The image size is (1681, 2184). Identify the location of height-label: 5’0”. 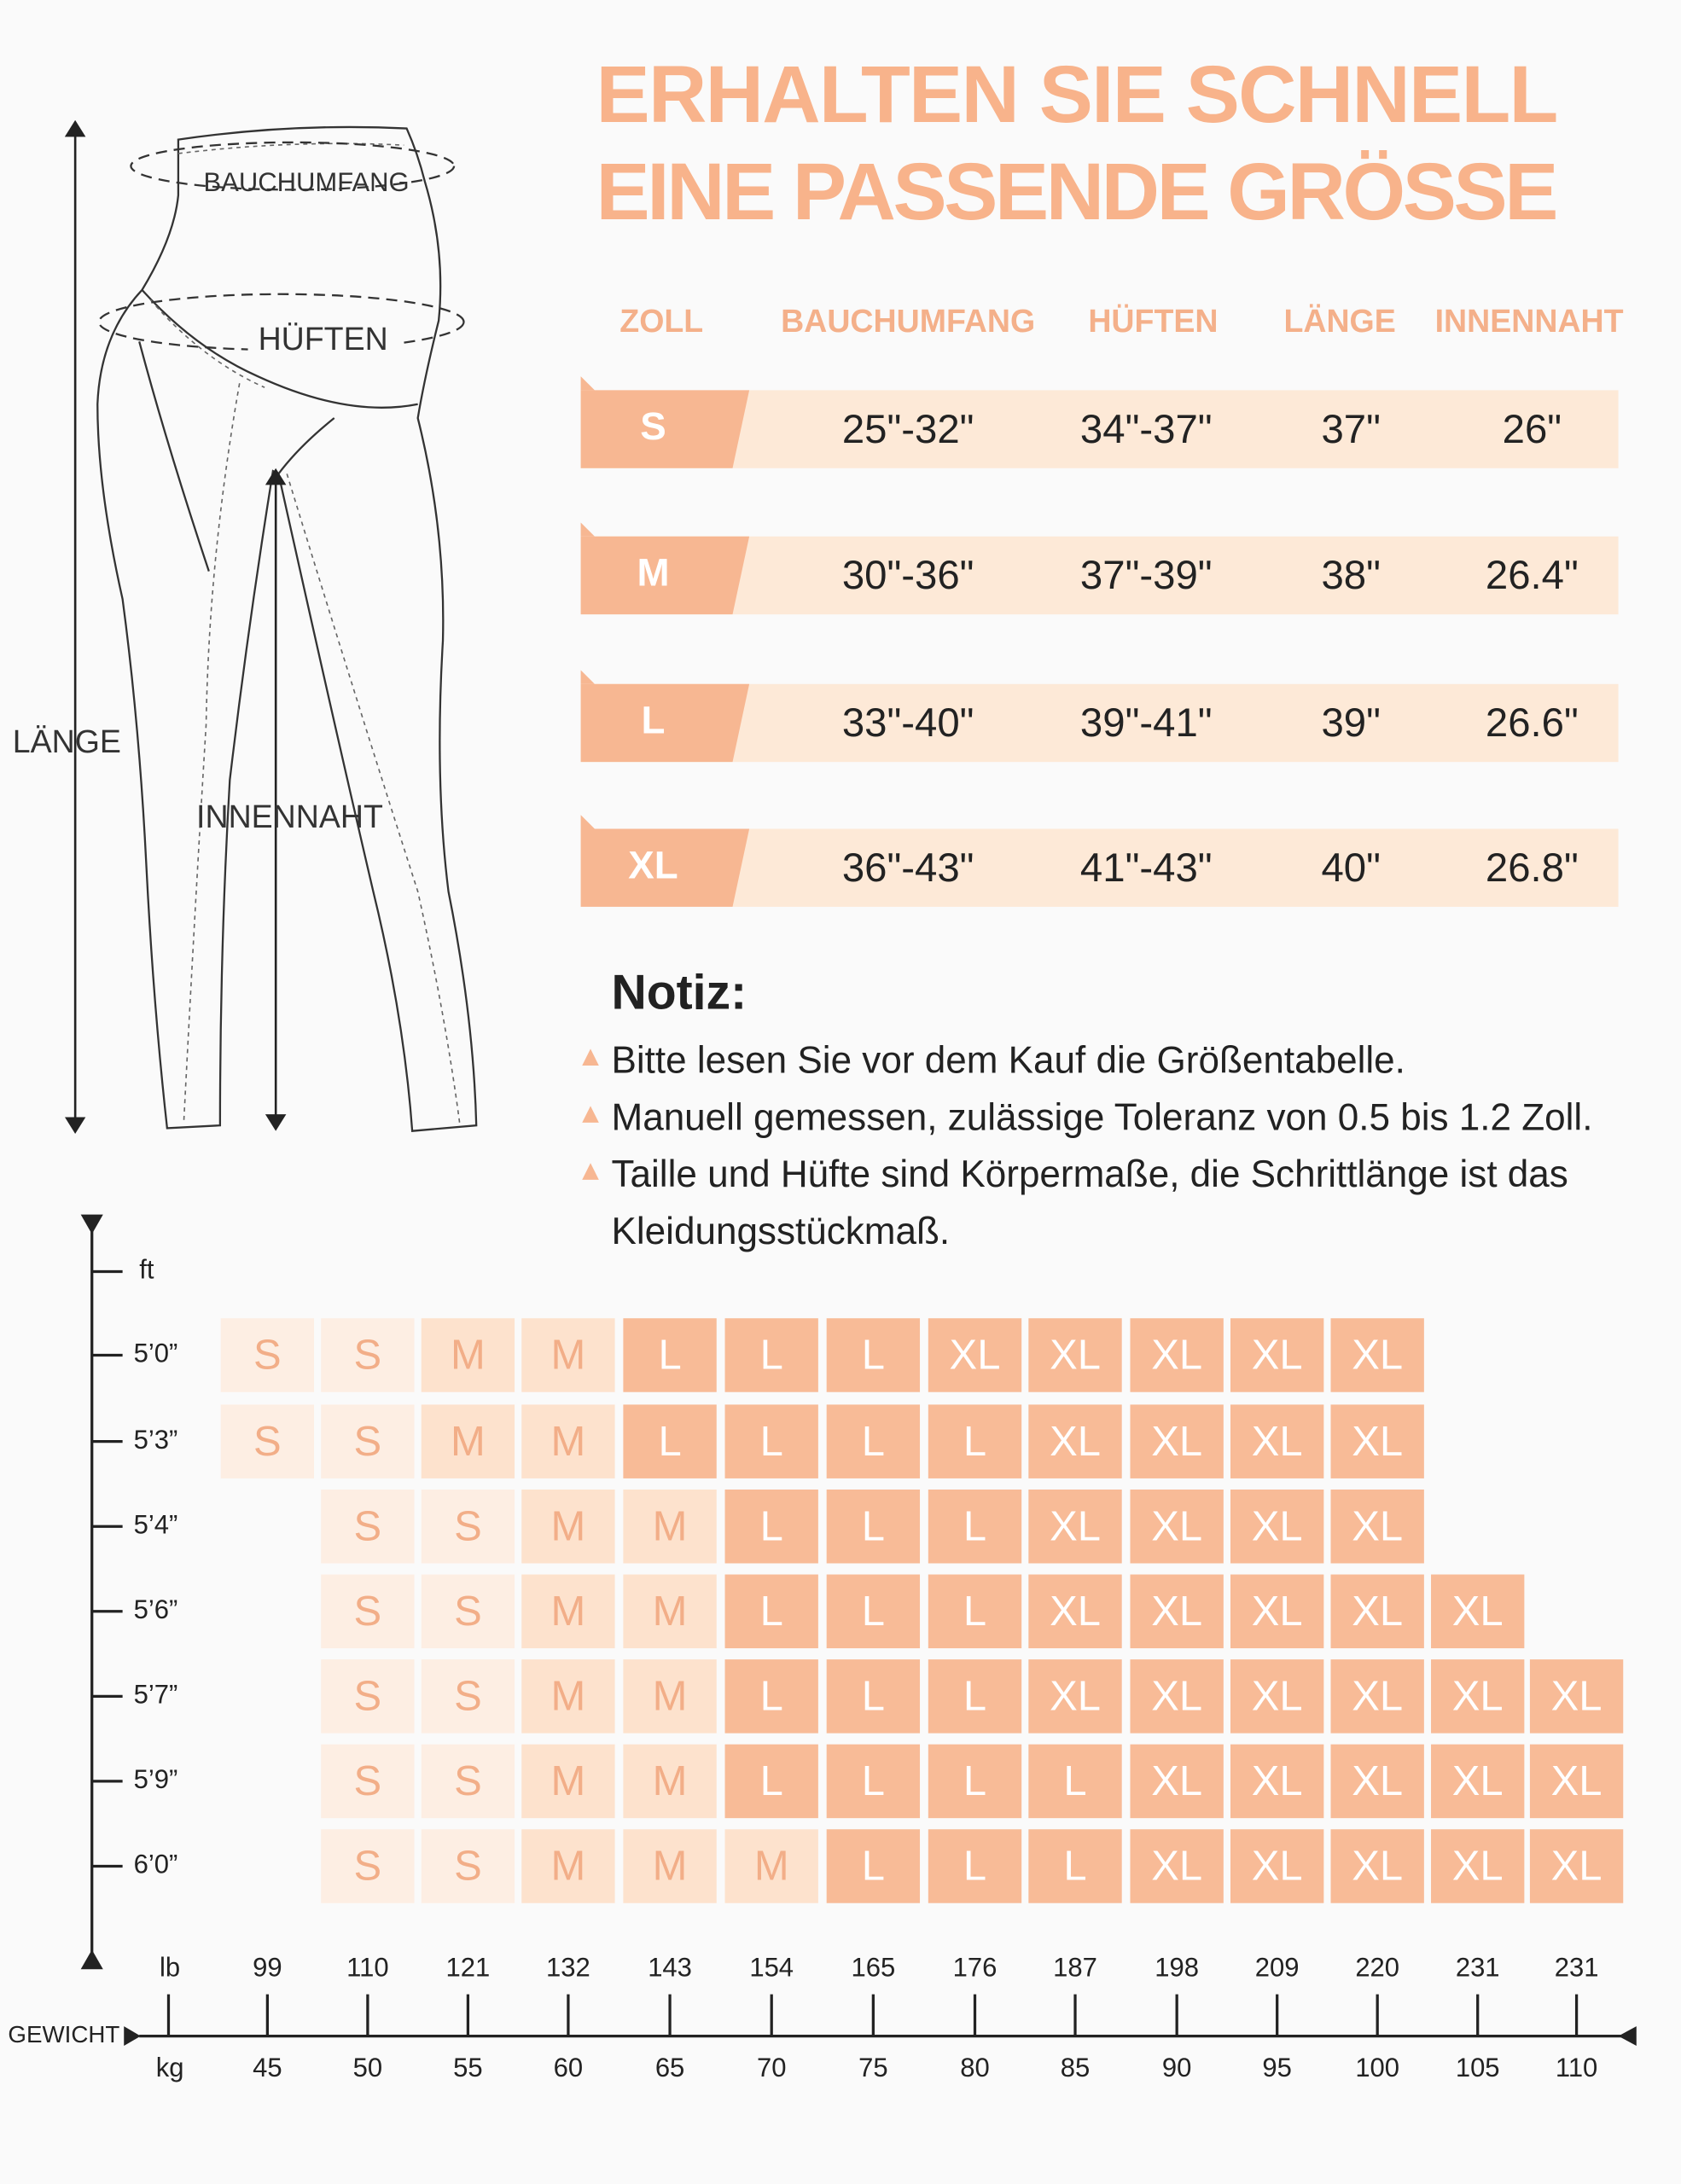
(156, 1354).